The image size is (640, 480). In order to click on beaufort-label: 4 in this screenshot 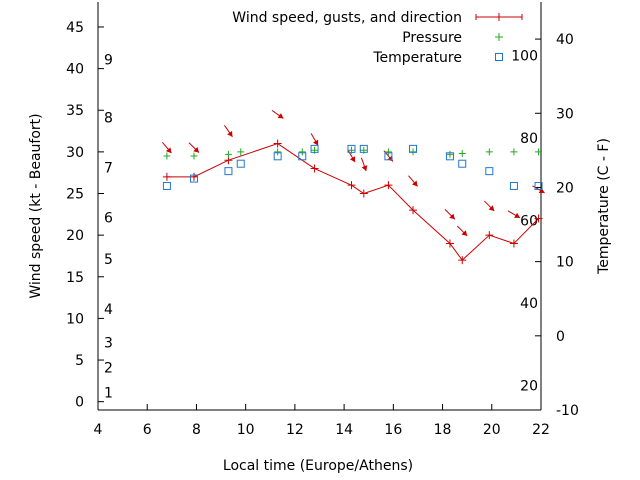, I will do `click(108, 310)`.